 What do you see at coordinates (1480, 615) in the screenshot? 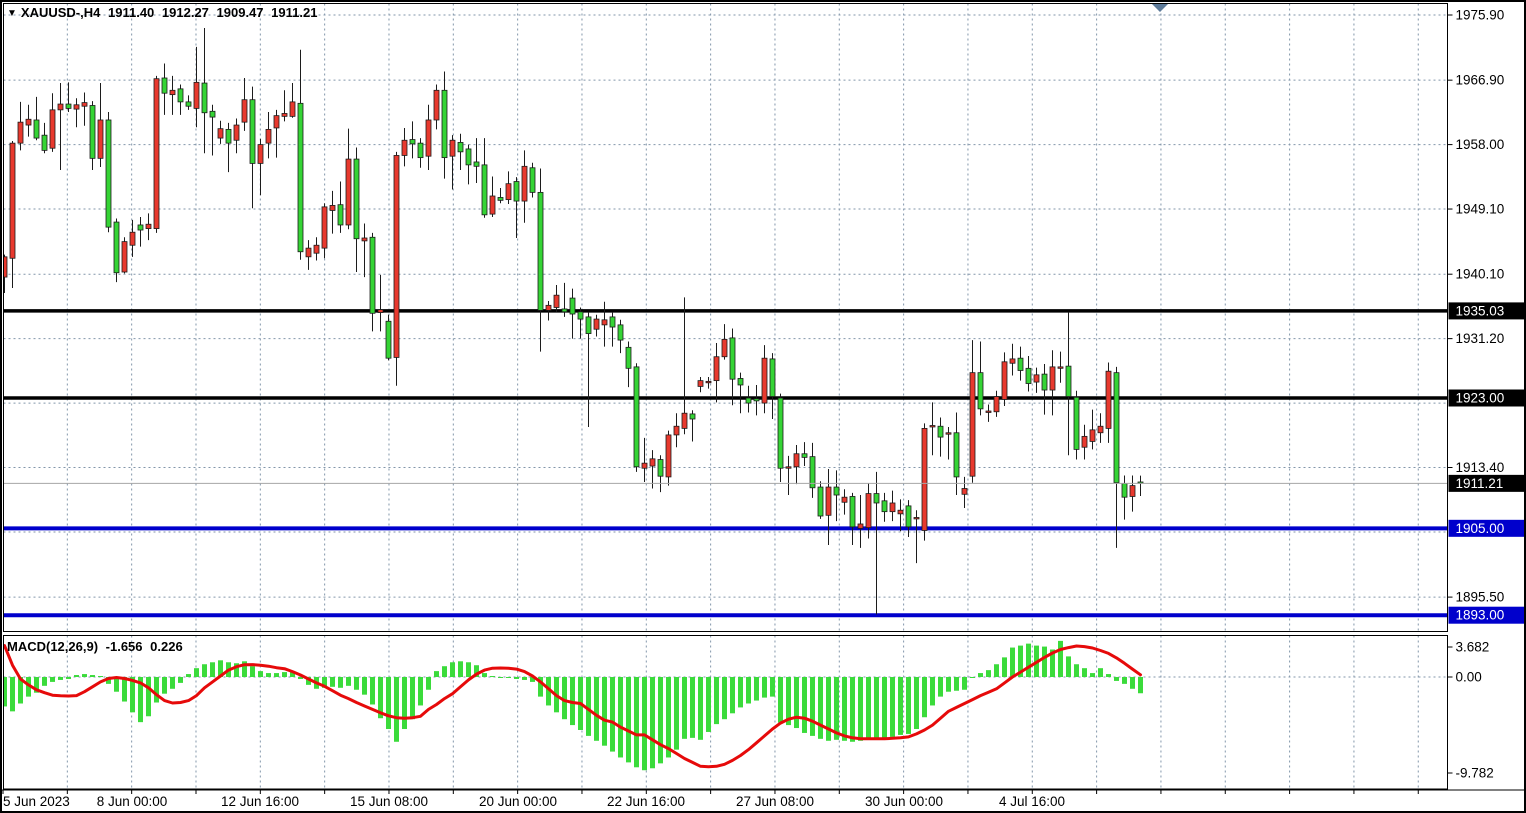
I see `svg-text: 1893.00` at bounding box center [1480, 615].